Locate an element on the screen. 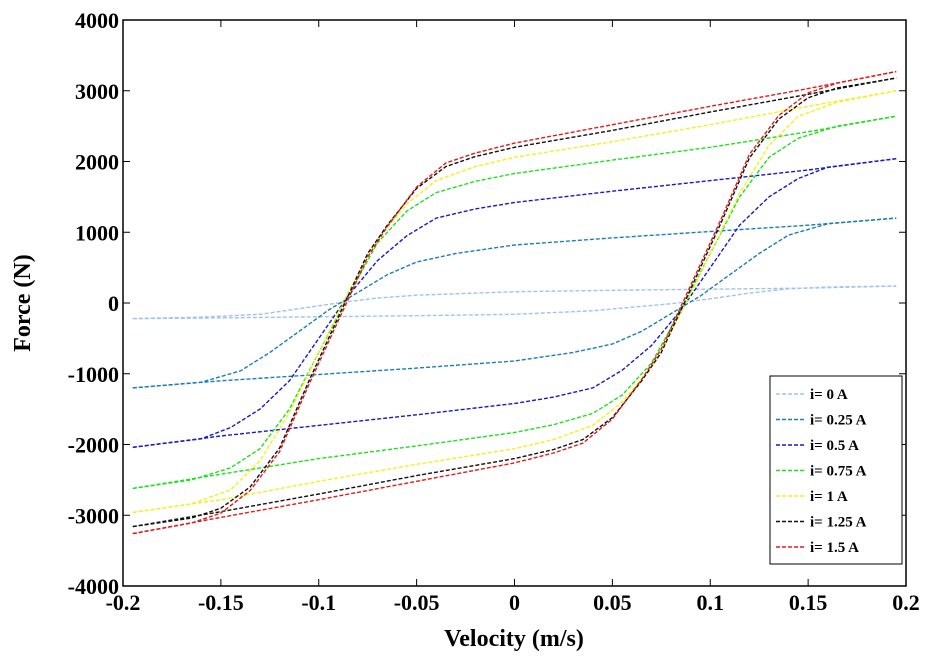  x-tick-label: -0.05 is located at coordinates (417, 602).